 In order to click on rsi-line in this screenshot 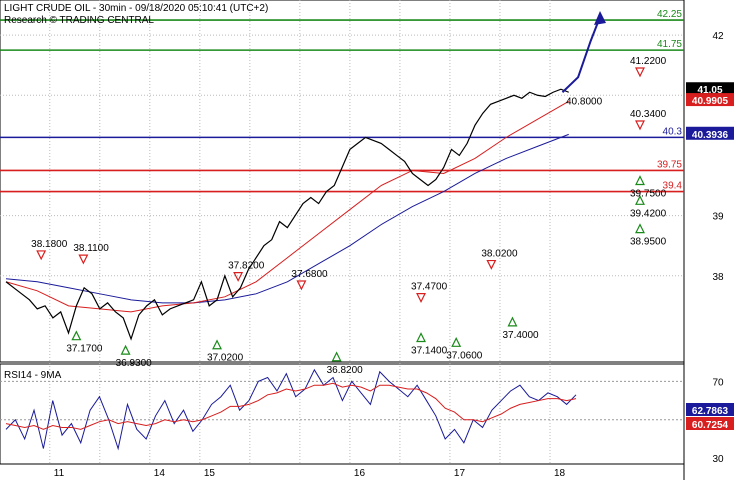, I will do `click(291, 409)`.